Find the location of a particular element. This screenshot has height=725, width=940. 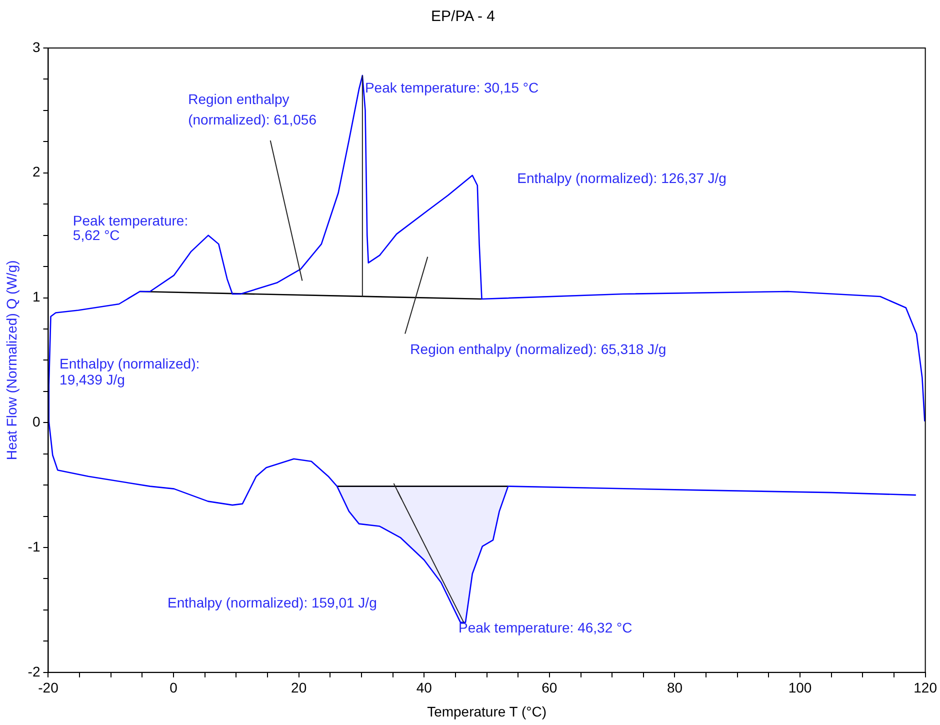

annotation: Peak temperature: 46,32 °C is located at coordinates (545, 628).